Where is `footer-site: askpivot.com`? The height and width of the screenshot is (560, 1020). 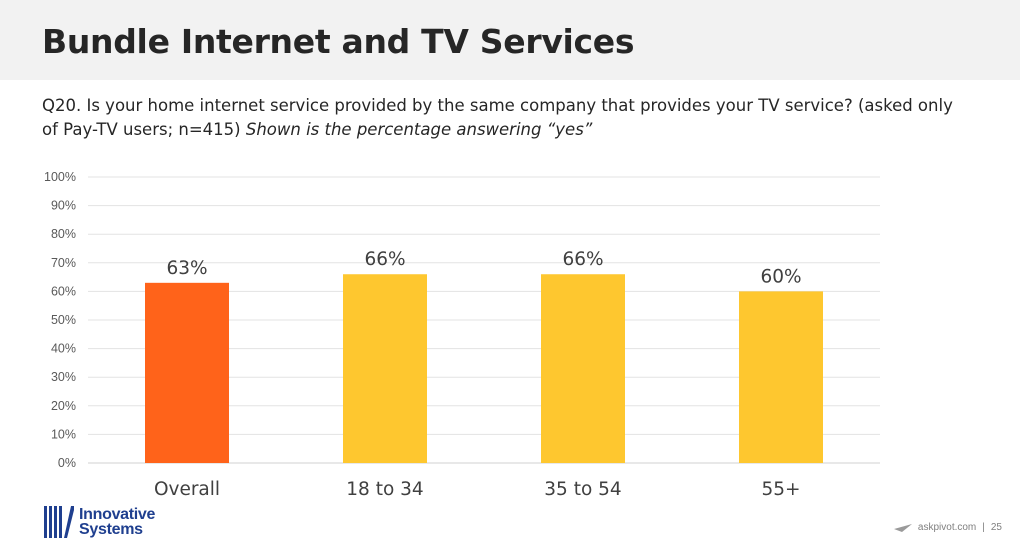 footer-site: askpivot.com is located at coordinates (947, 527).